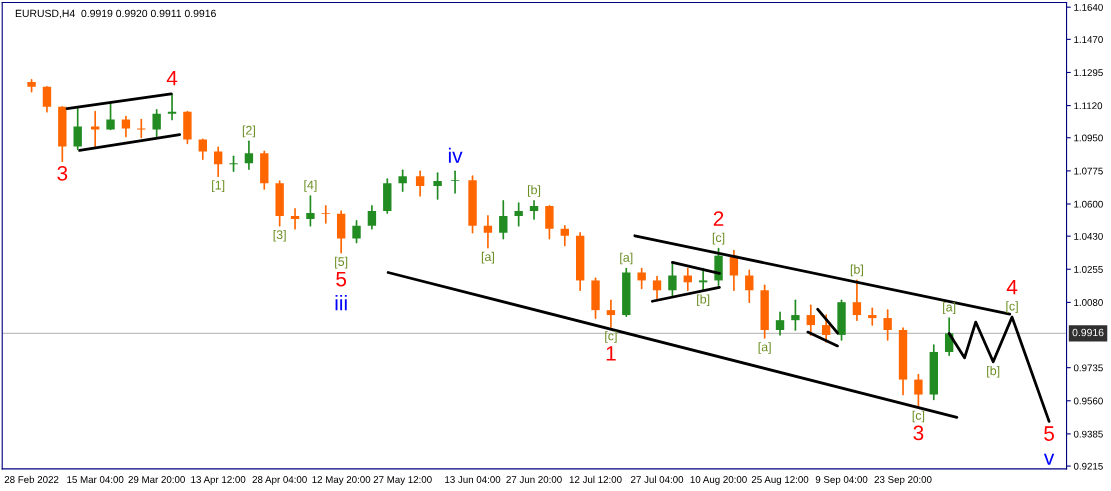 Image resolution: width=1111 pixels, height=491 pixels. I want to click on annotation: iii, so click(341, 303).